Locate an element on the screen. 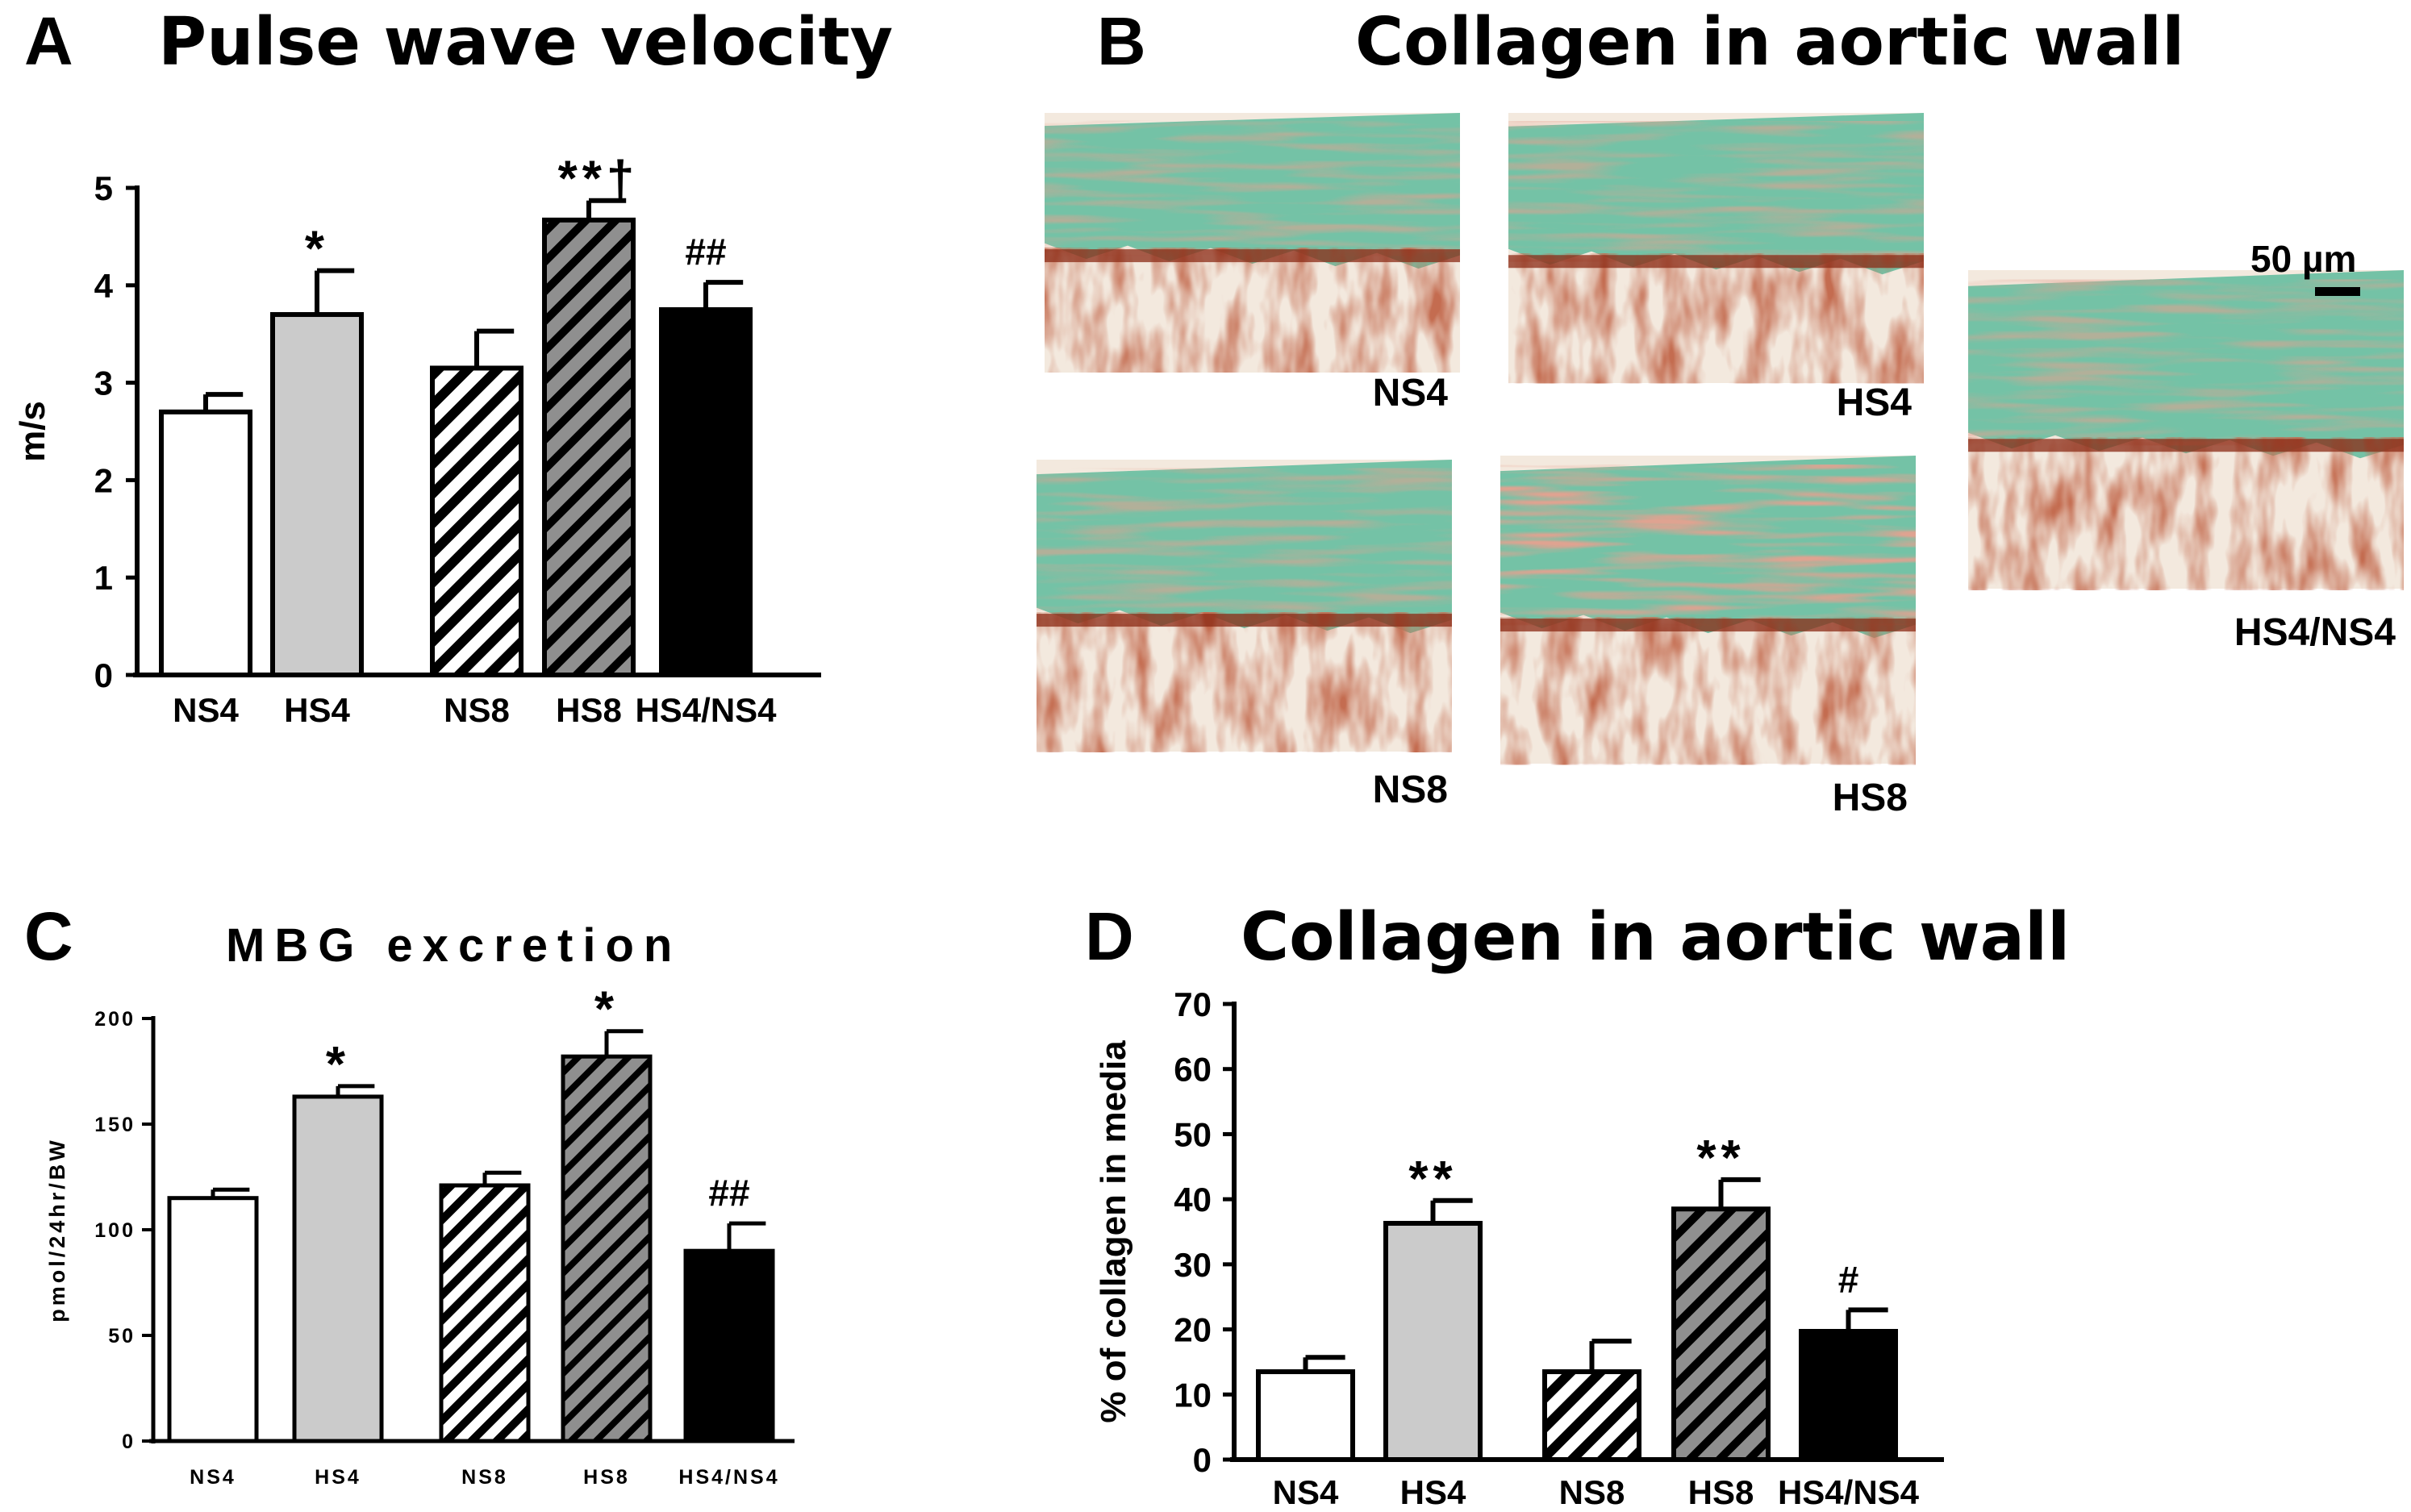 This screenshot has width=2411, height=1512. panel-letter-b: B is located at coordinates (1122, 41).